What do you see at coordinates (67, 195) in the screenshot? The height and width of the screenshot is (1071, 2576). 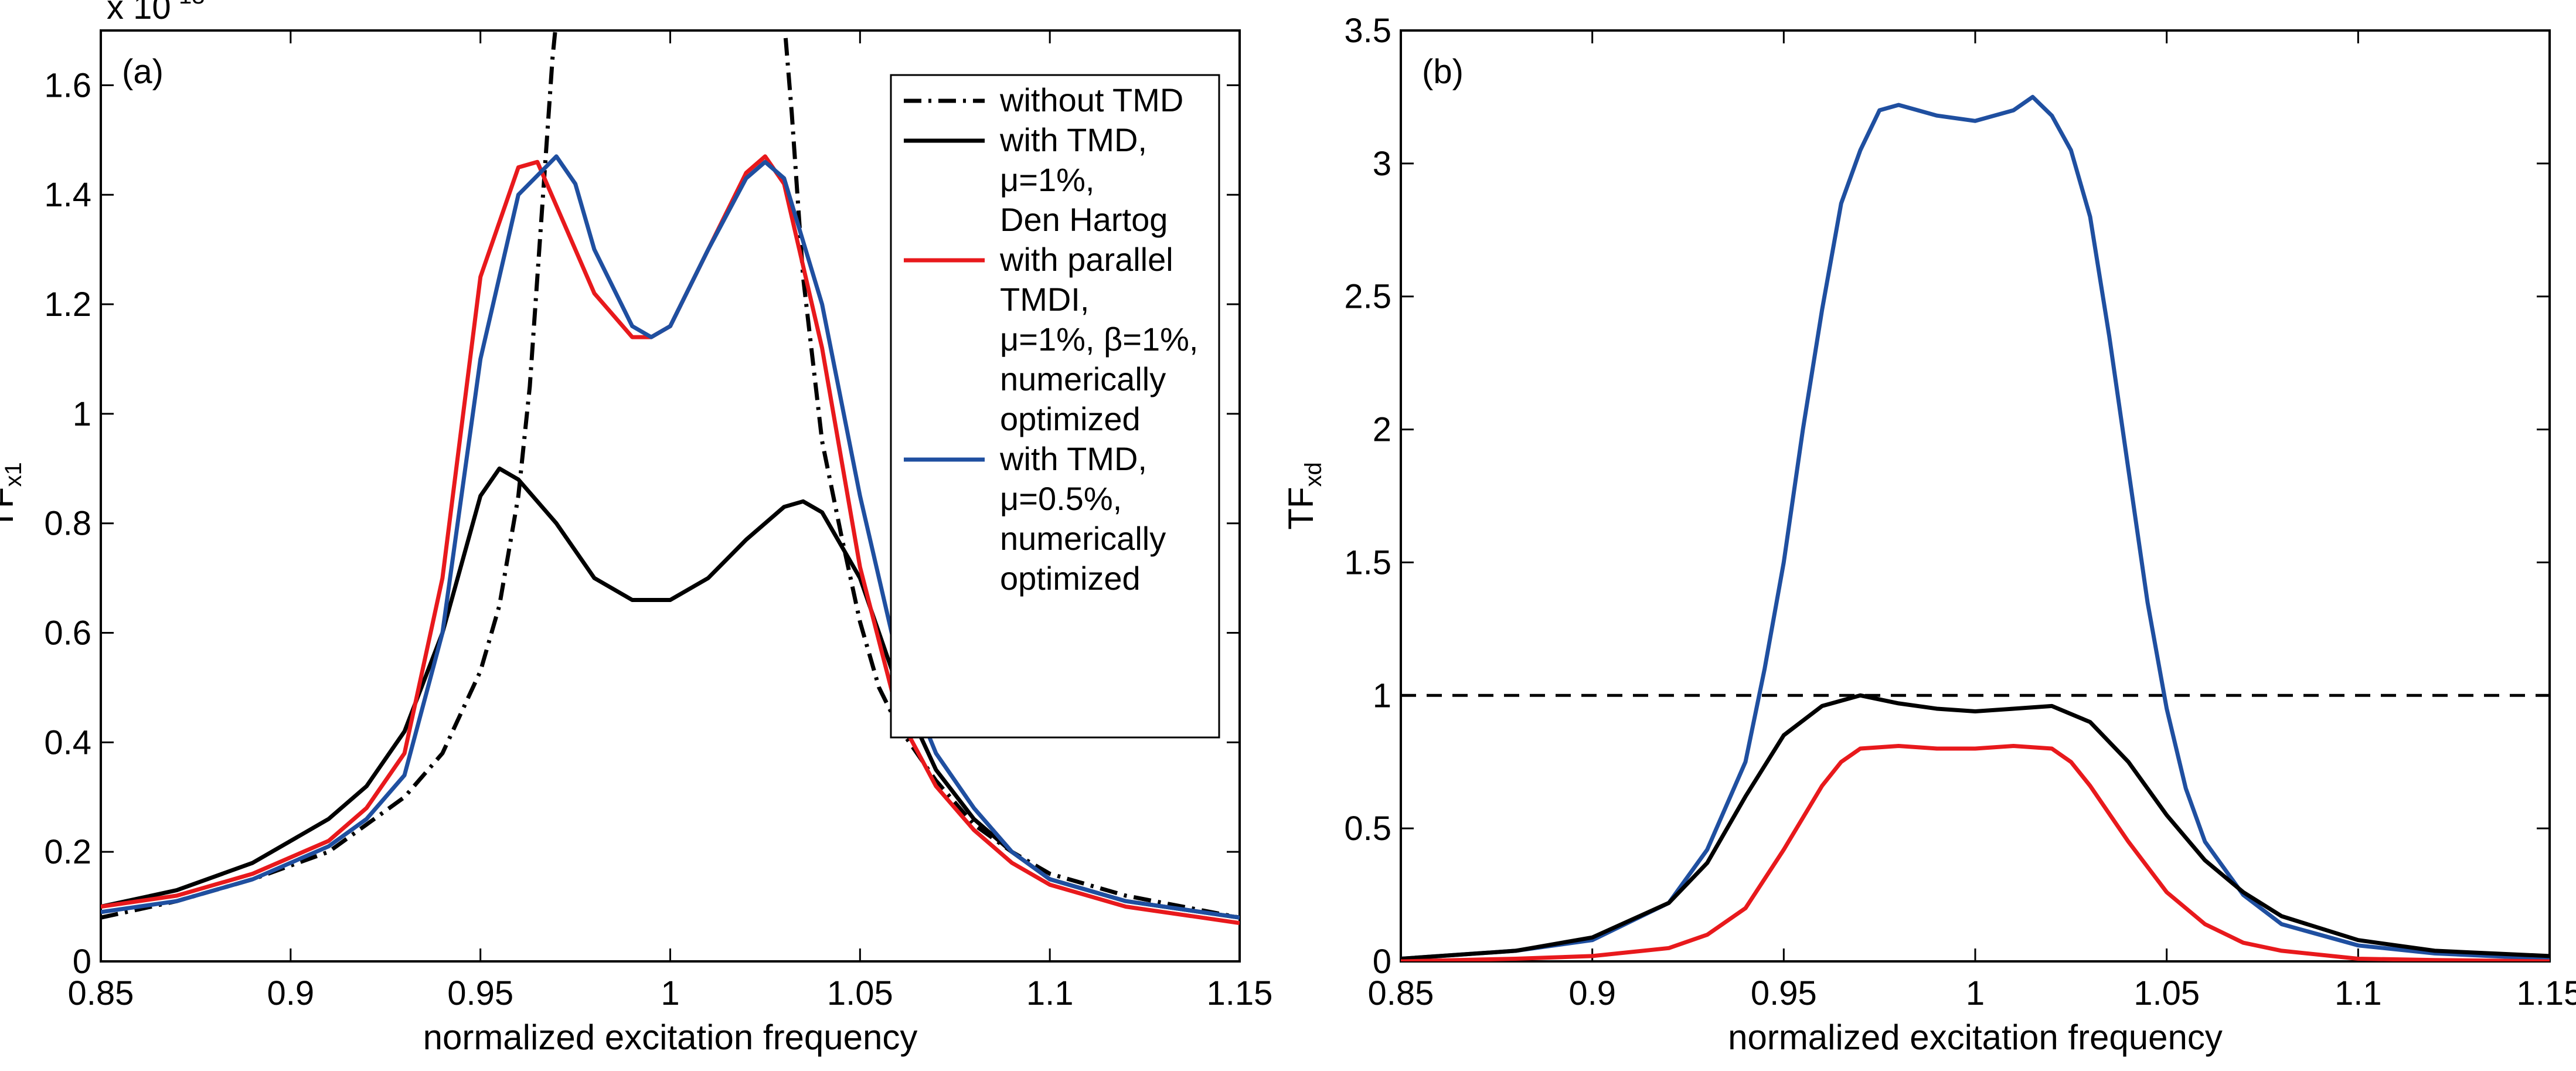 I see `y-tick-label: 1.4` at bounding box center [67, 195].